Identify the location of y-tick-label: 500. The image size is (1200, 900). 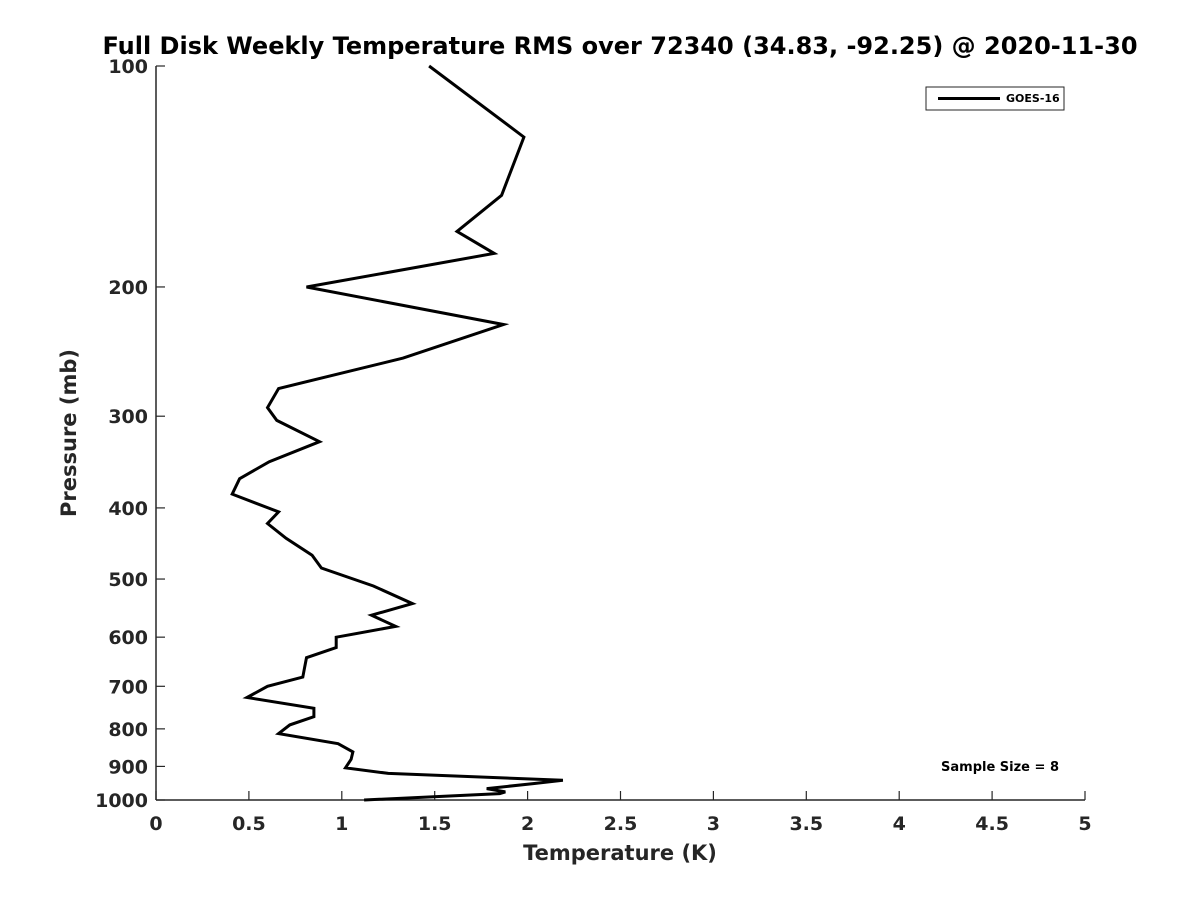
(128, 580).